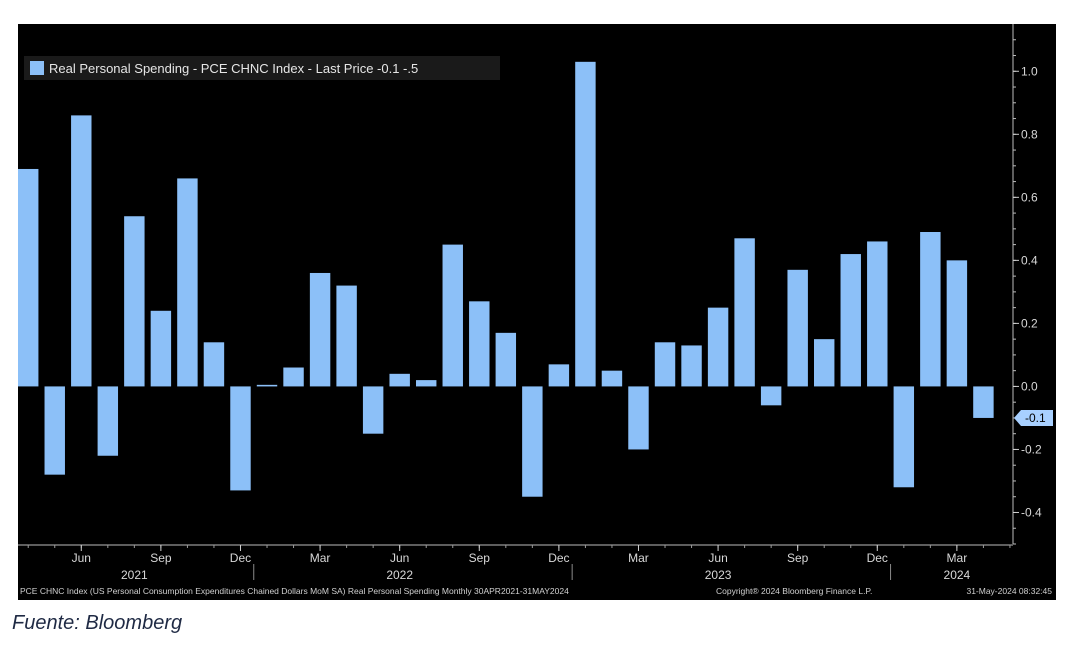 The width and height of the screenshot is (1082, 654). Describe the element at coordinates (850, 320) in the screenshot. I see `bar-nov-2023` at that location.